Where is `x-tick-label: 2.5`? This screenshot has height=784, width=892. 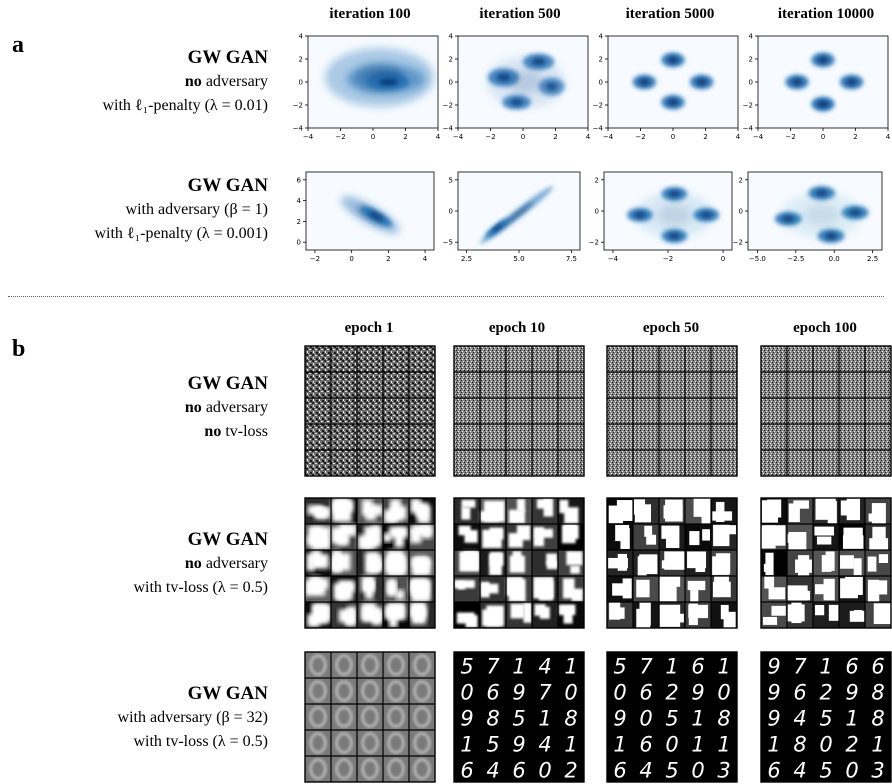
x-tick-label: 2.5 is located at coordinates (872, 259).